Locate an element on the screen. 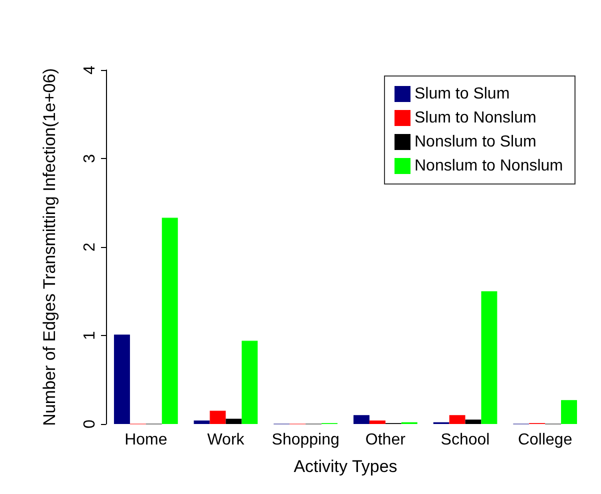 The height and width of the screenshot is (494, 601). x-tick-label: School is located at coordinates (465, 440).